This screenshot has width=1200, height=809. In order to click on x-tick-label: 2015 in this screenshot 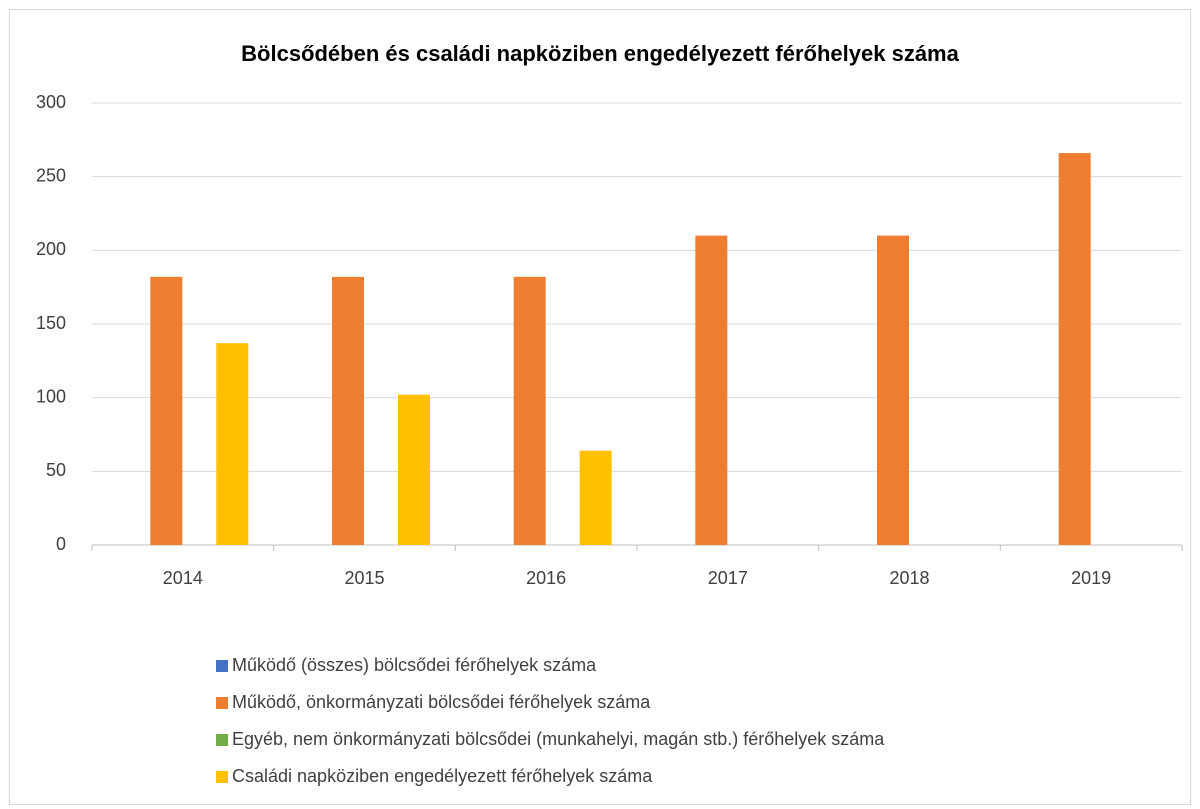, I will do `click(364, 578)`.